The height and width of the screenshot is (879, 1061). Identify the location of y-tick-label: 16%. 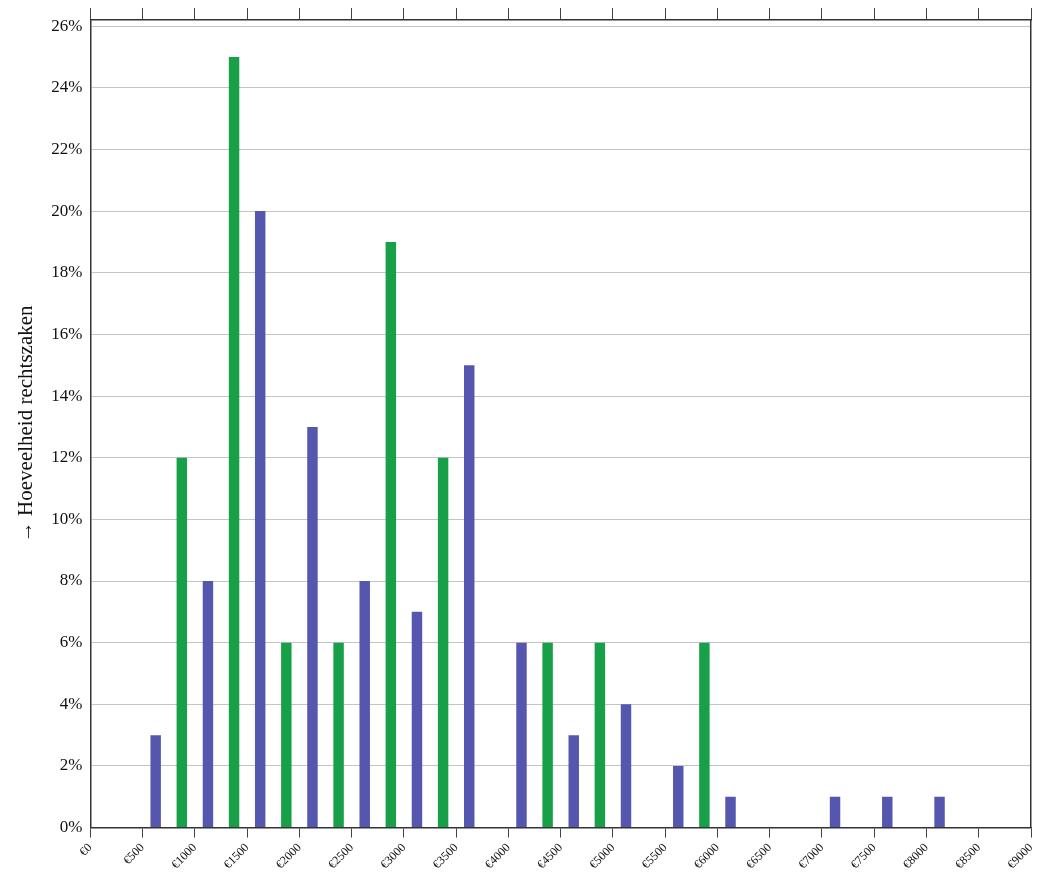
(67, 333).